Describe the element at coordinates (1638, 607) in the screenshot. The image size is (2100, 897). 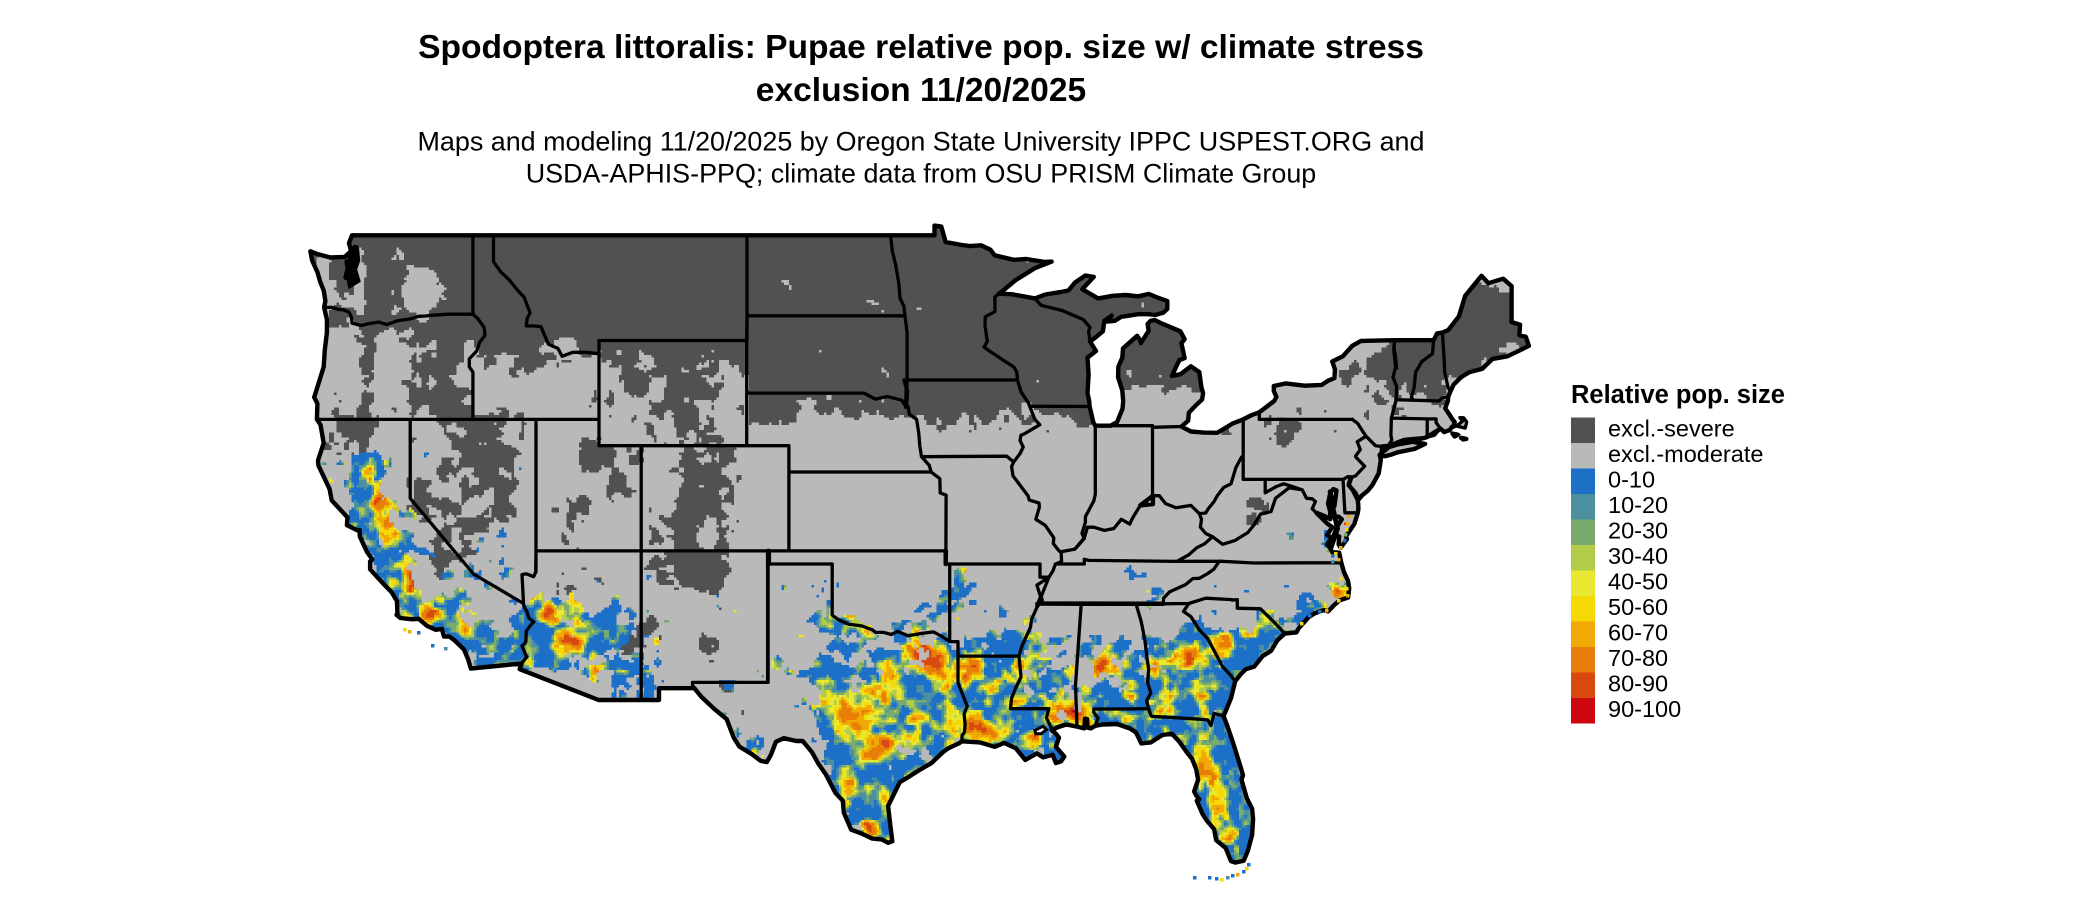
I see `svg-text: 50-60` at that location.